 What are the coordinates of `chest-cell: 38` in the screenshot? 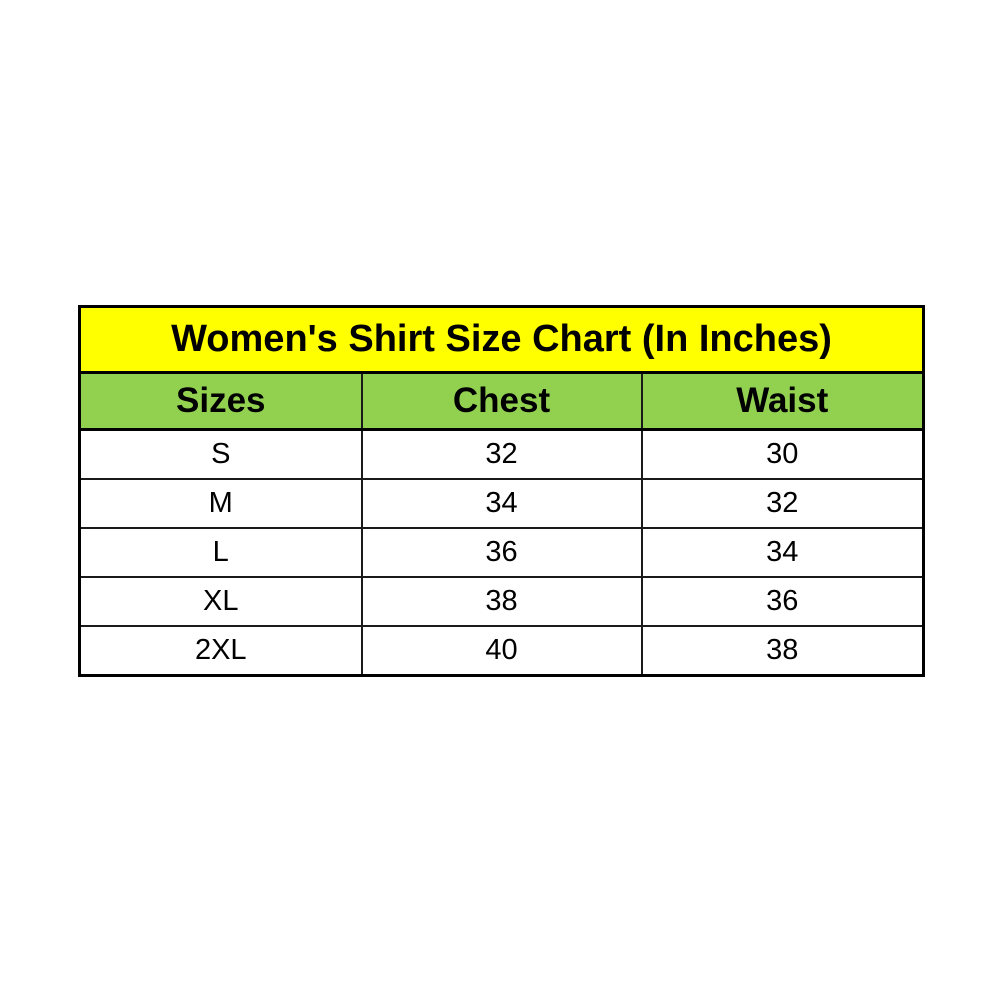 It's located at (501, 601).